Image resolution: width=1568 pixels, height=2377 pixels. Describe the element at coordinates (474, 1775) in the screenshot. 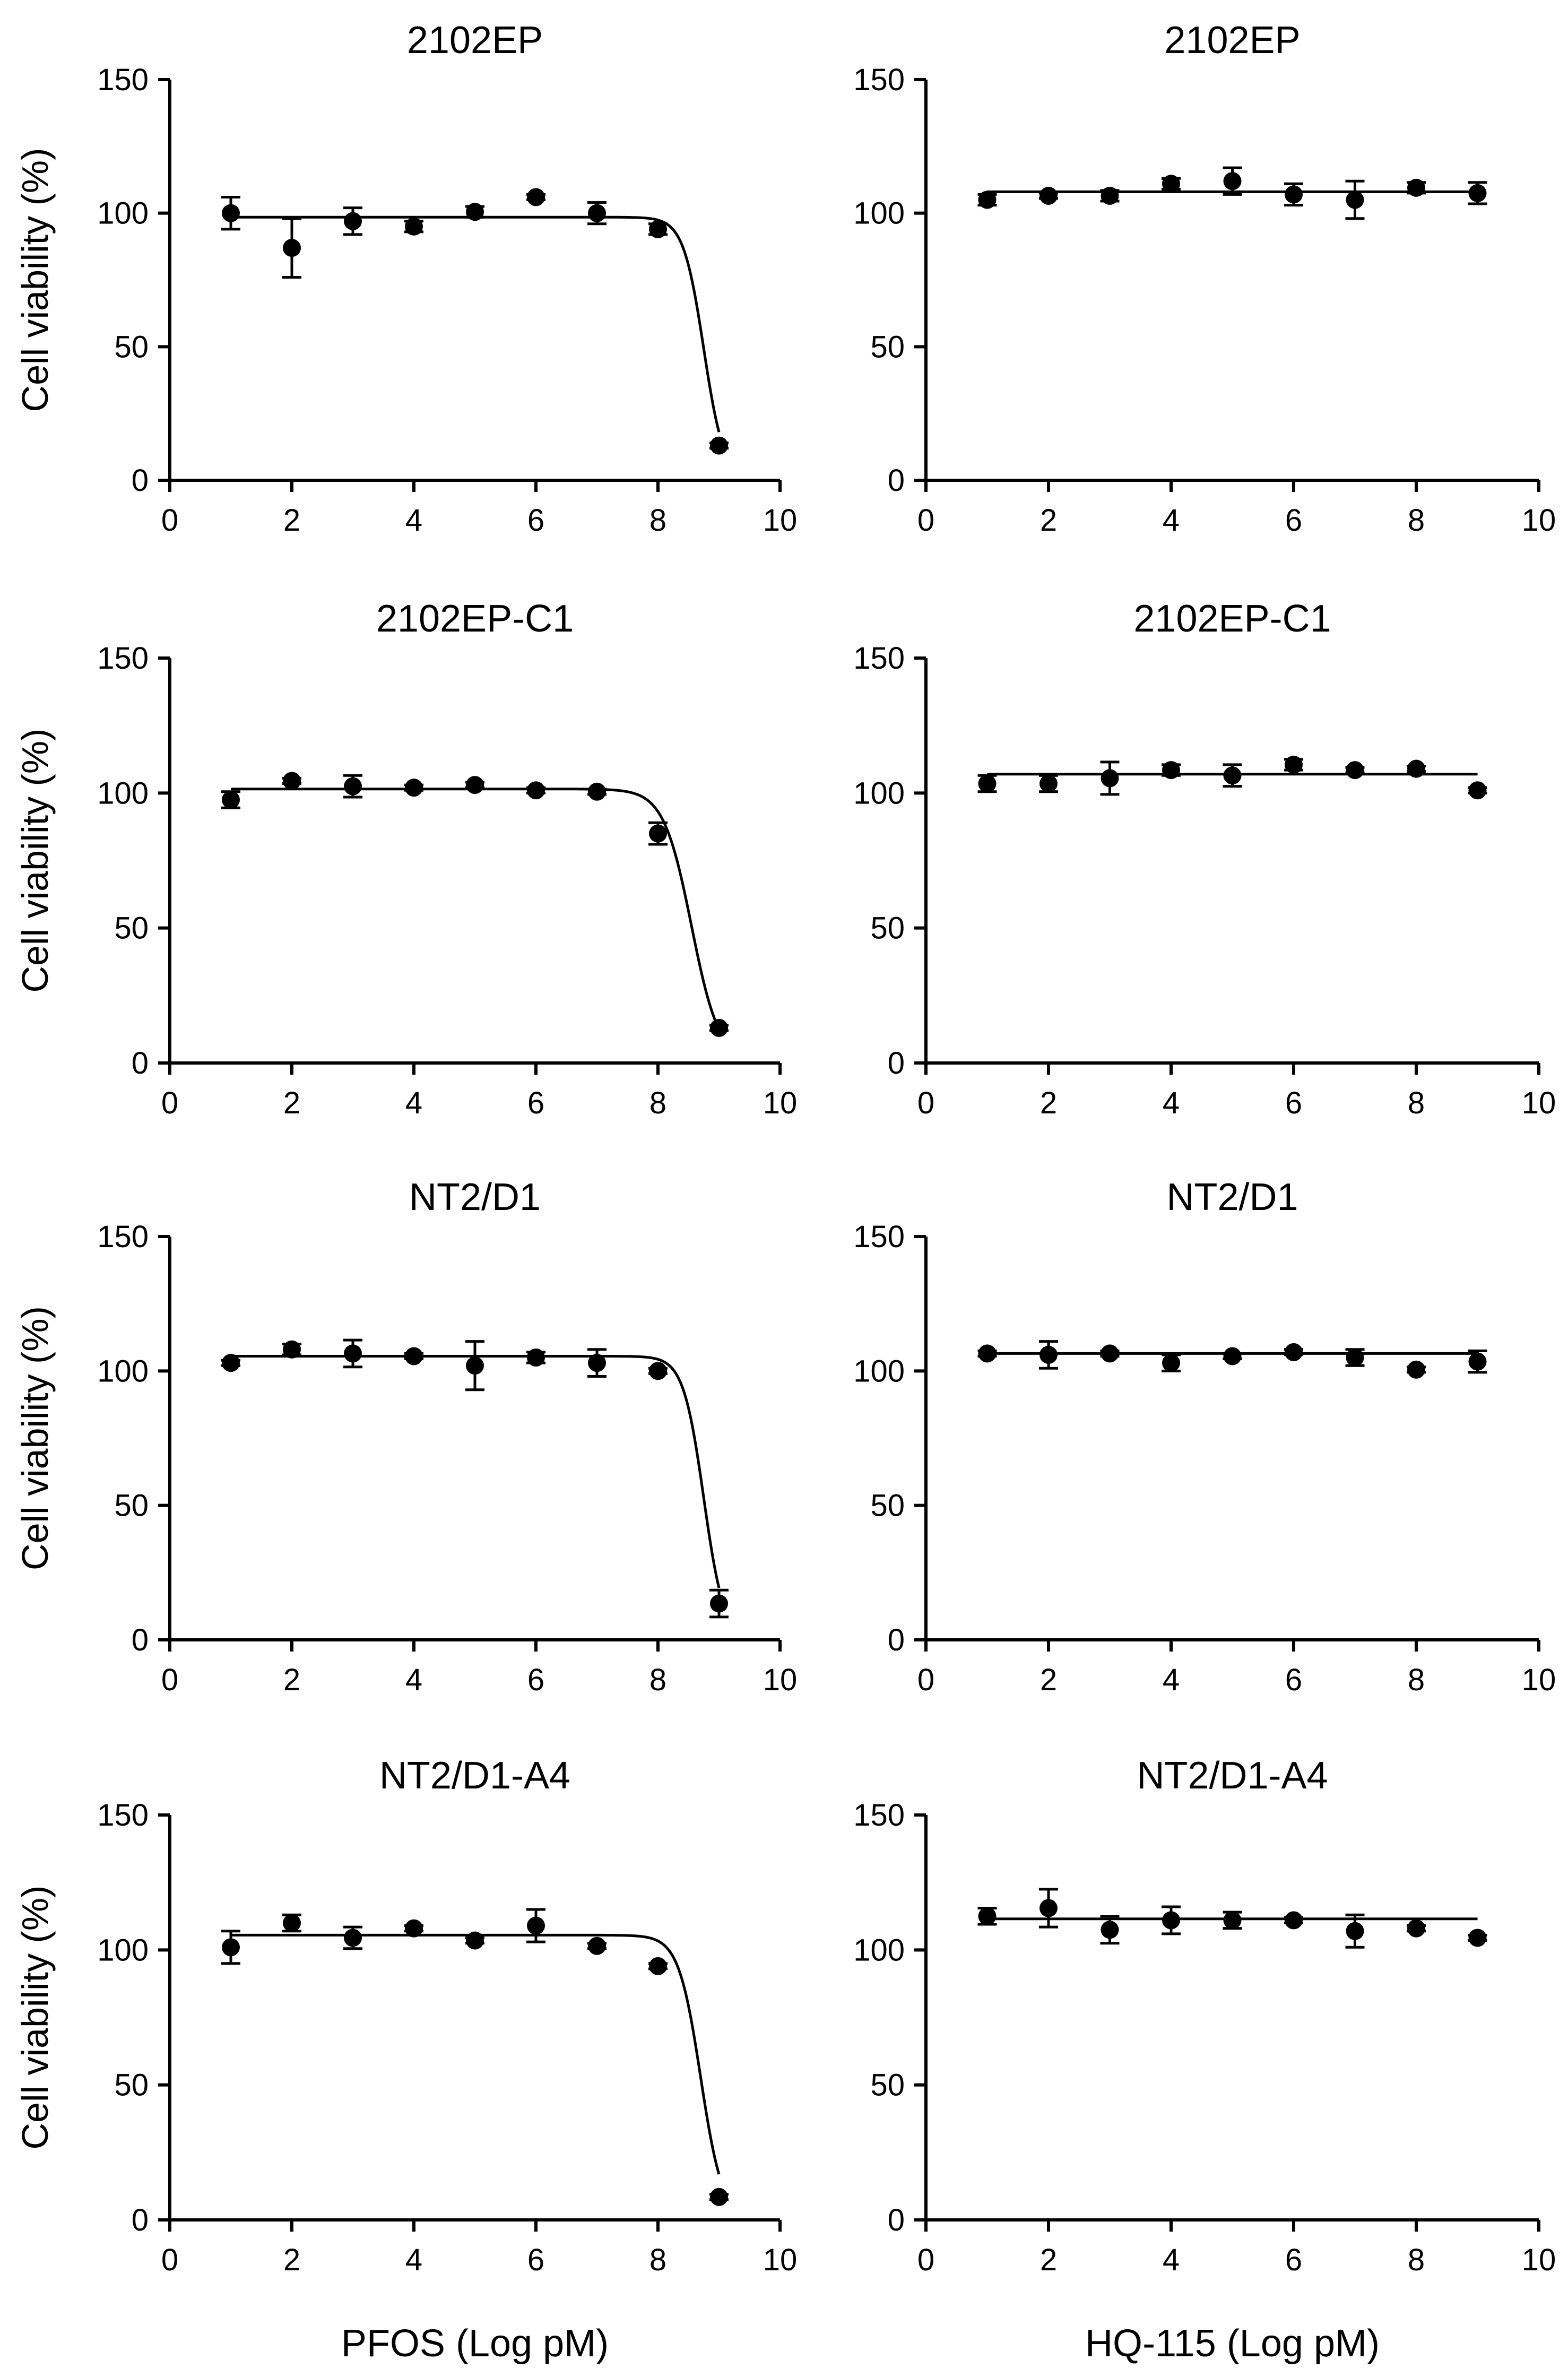

I see `panel-title: NT2/D1-A4` at that location.